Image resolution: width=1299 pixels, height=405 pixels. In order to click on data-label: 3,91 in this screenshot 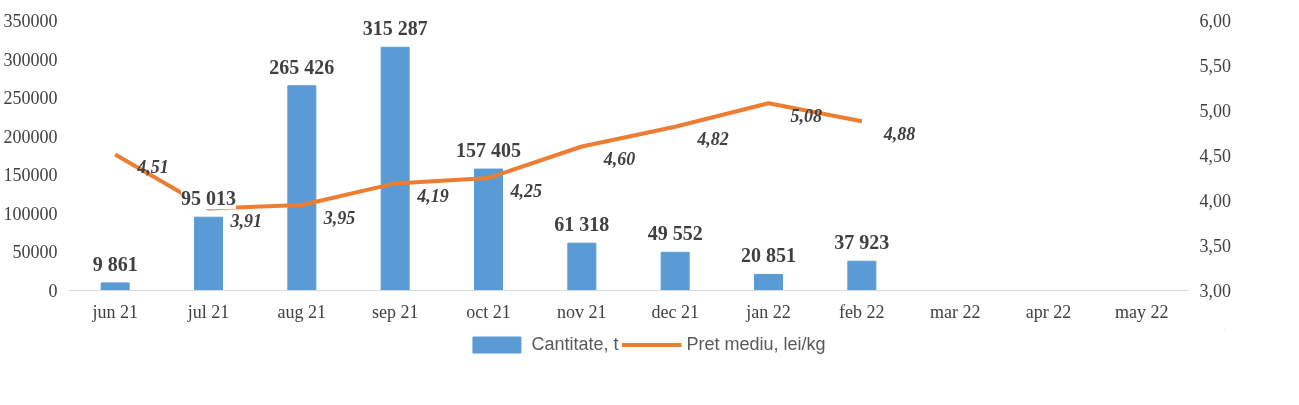, I will do `click(245, 221)`.